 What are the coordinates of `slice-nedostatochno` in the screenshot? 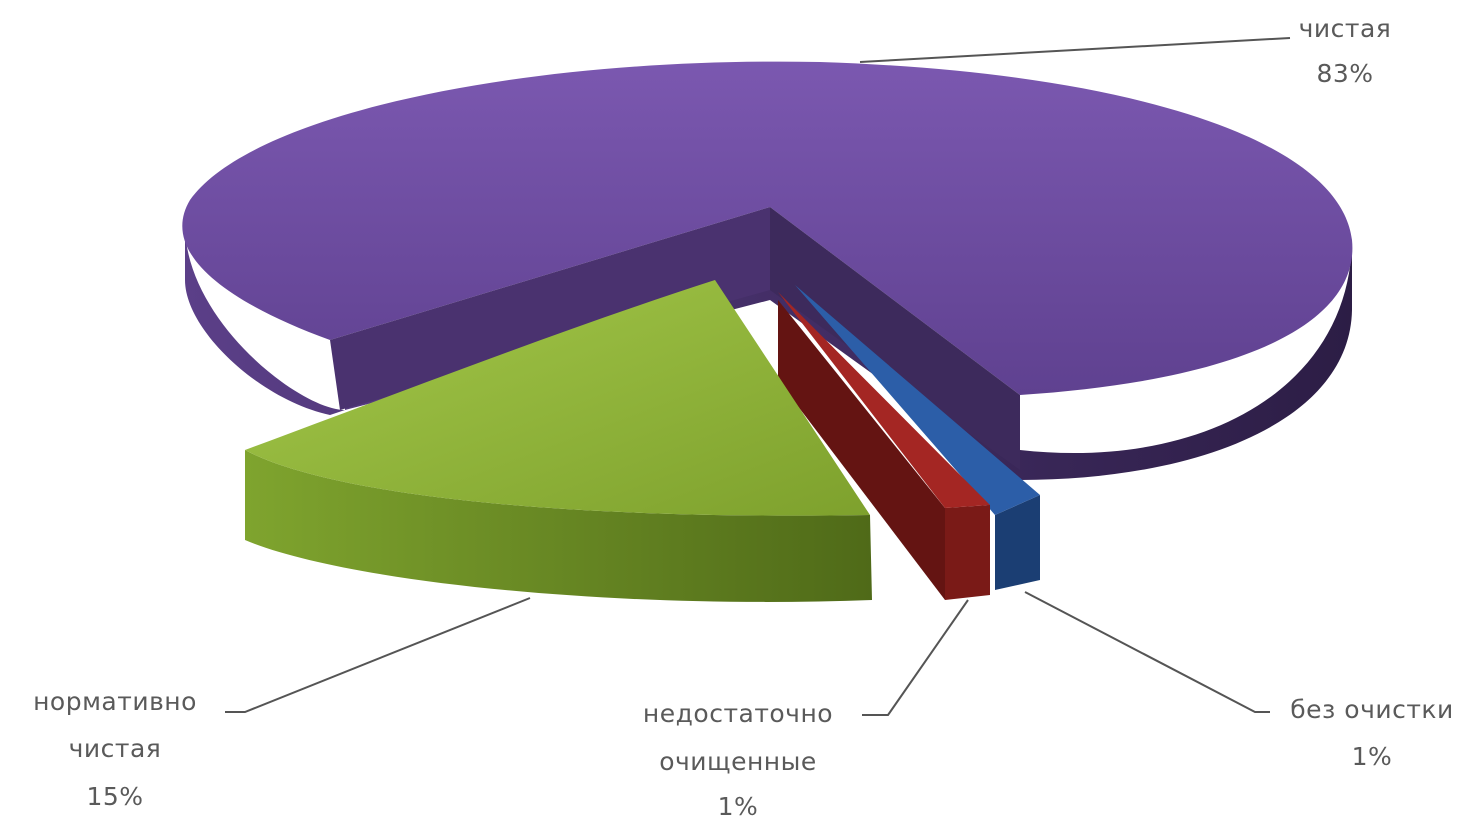 It's located at (884, 446).